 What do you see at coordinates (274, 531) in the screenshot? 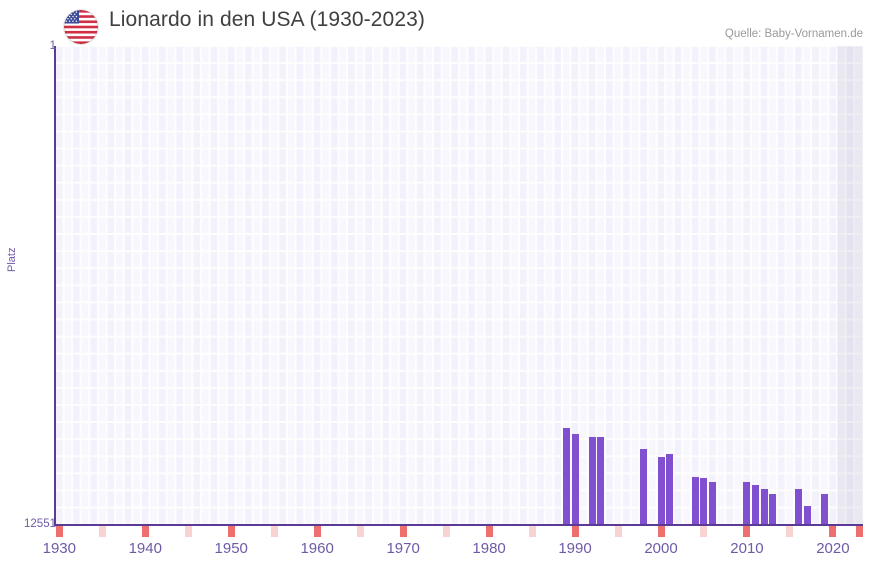
I see `x-tick-mark-1955` at bounding box center [274, 531].